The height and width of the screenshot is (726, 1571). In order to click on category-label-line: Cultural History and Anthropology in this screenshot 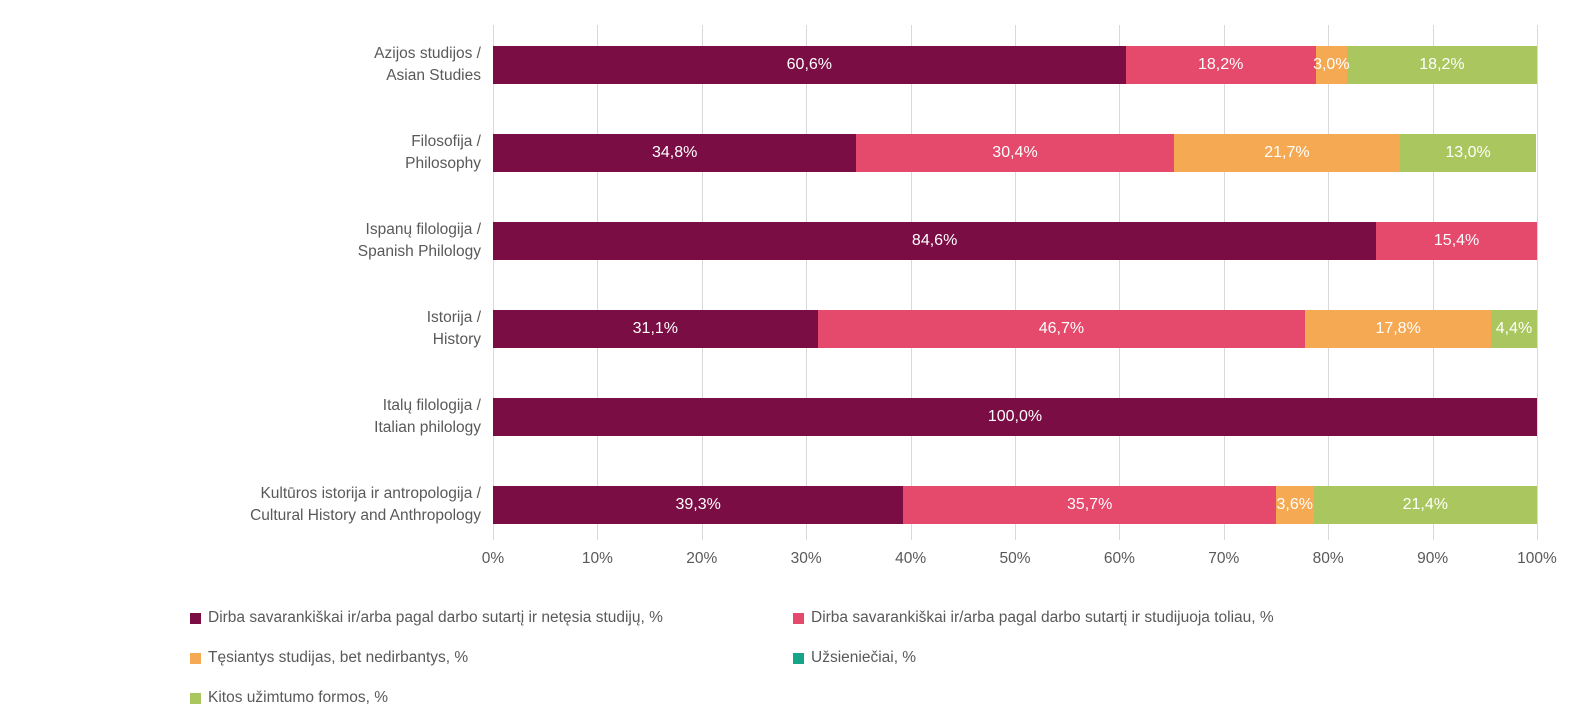, I will do `click(365, 515)`.